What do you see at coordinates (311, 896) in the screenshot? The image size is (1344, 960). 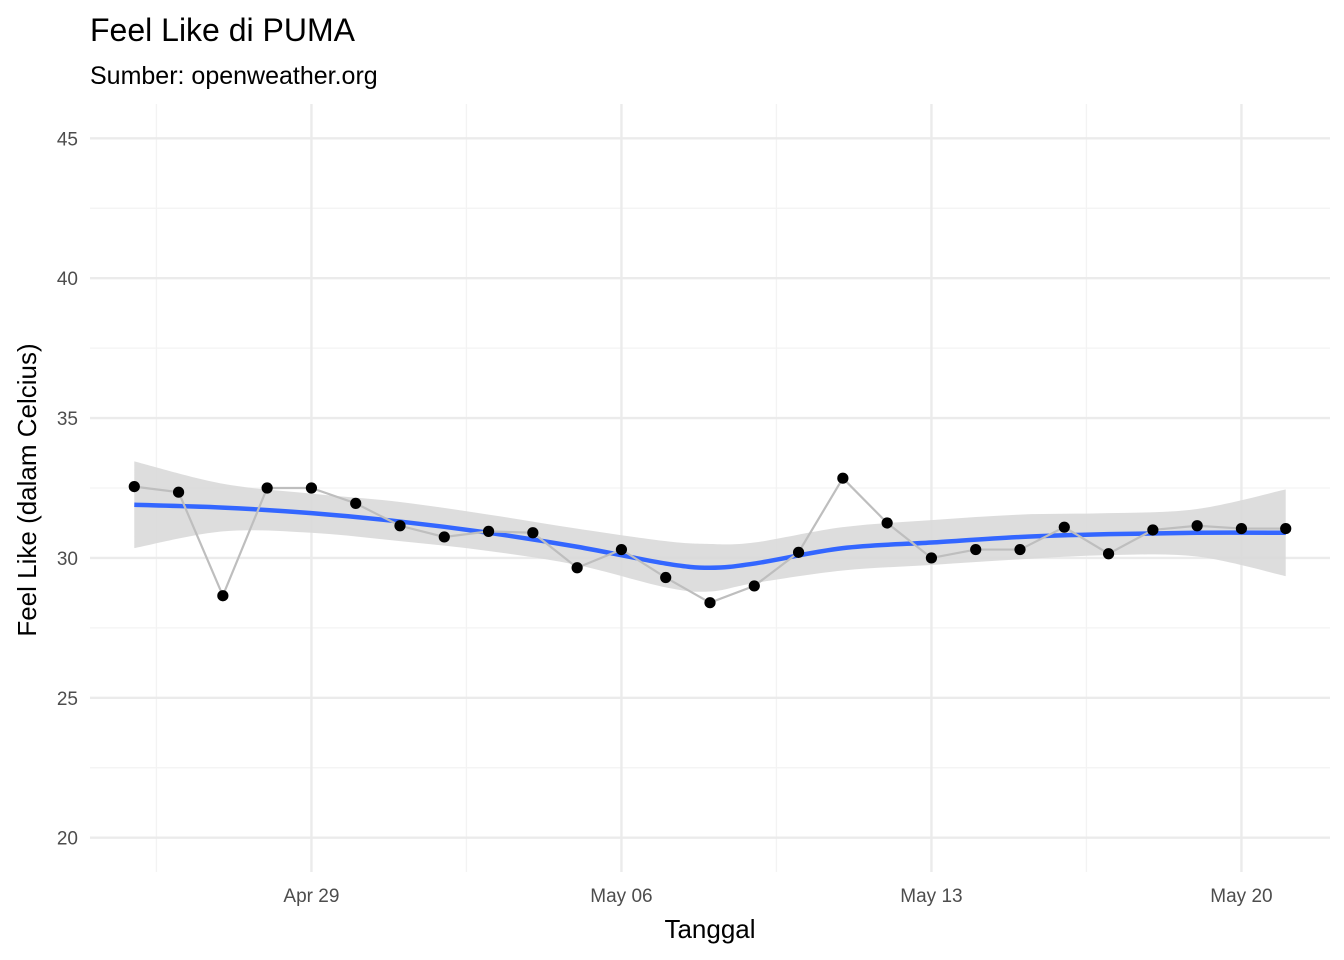 I see `x-tick-label: Apr 29` at bounding box center [311, 896].